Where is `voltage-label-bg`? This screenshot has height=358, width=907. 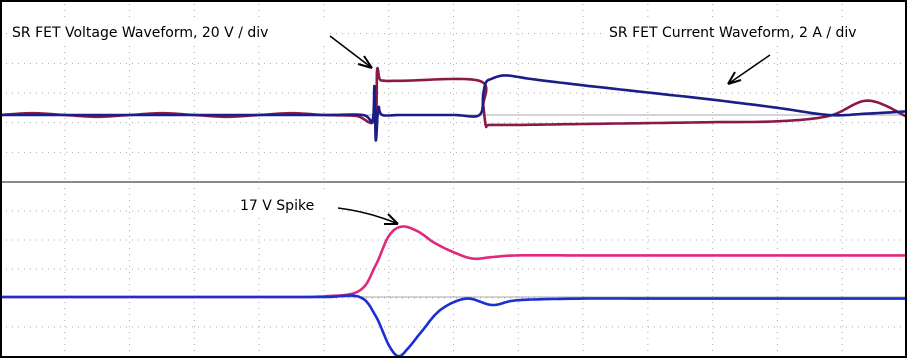
voltage-label-bg is located at coordinates (169, 31).